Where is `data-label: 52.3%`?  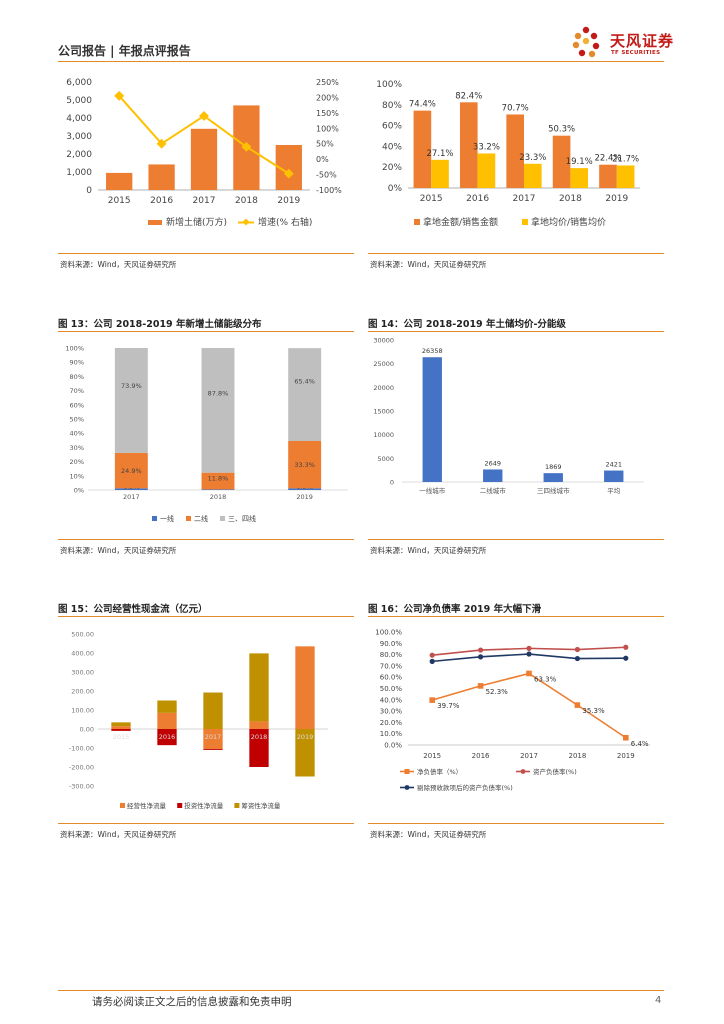 data-label: 52.3% is located at coordinates (497, 692).